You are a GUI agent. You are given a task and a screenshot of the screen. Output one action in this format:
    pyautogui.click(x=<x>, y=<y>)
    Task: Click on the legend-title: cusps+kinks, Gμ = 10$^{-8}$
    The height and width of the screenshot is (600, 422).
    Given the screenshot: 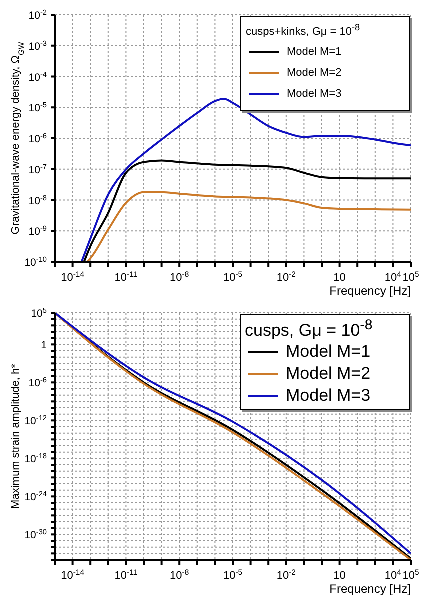 What is the action you would take?
    pyautogui.click(x=303, y=30)
    